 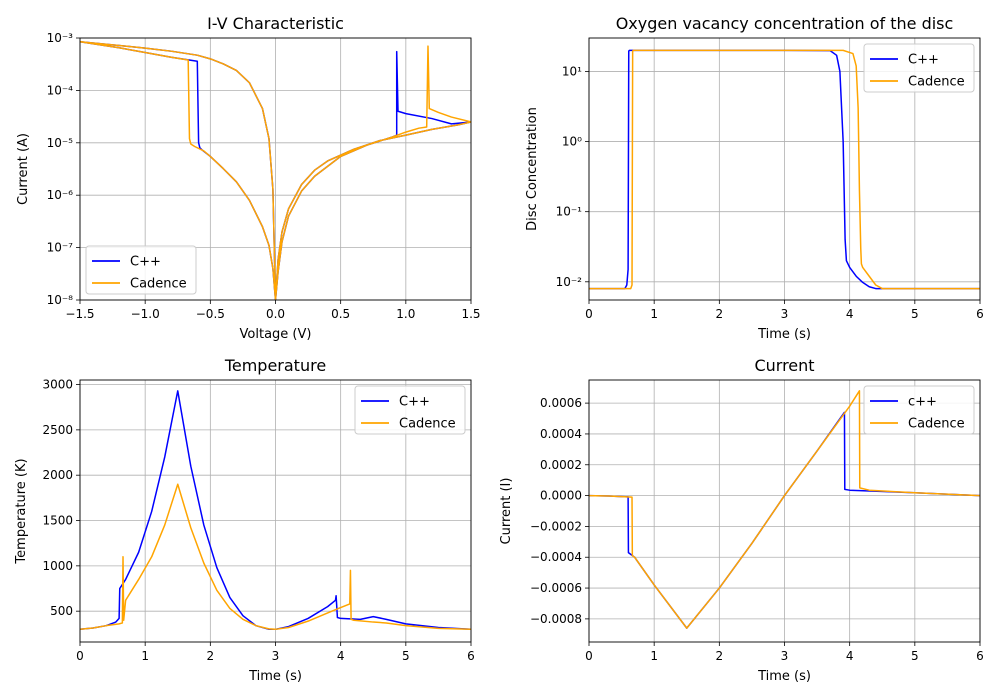 What do you see at coordinates (57, 430) in the screenshot?
I see `y-tick-label: 2500` at bounding box center [57, 430].